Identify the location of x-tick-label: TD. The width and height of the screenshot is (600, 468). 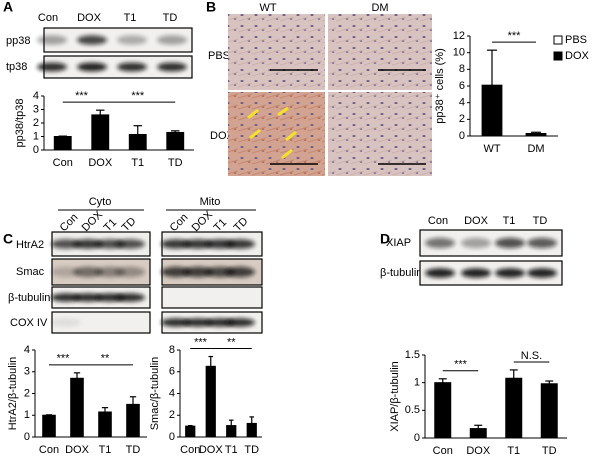
(175, 163).